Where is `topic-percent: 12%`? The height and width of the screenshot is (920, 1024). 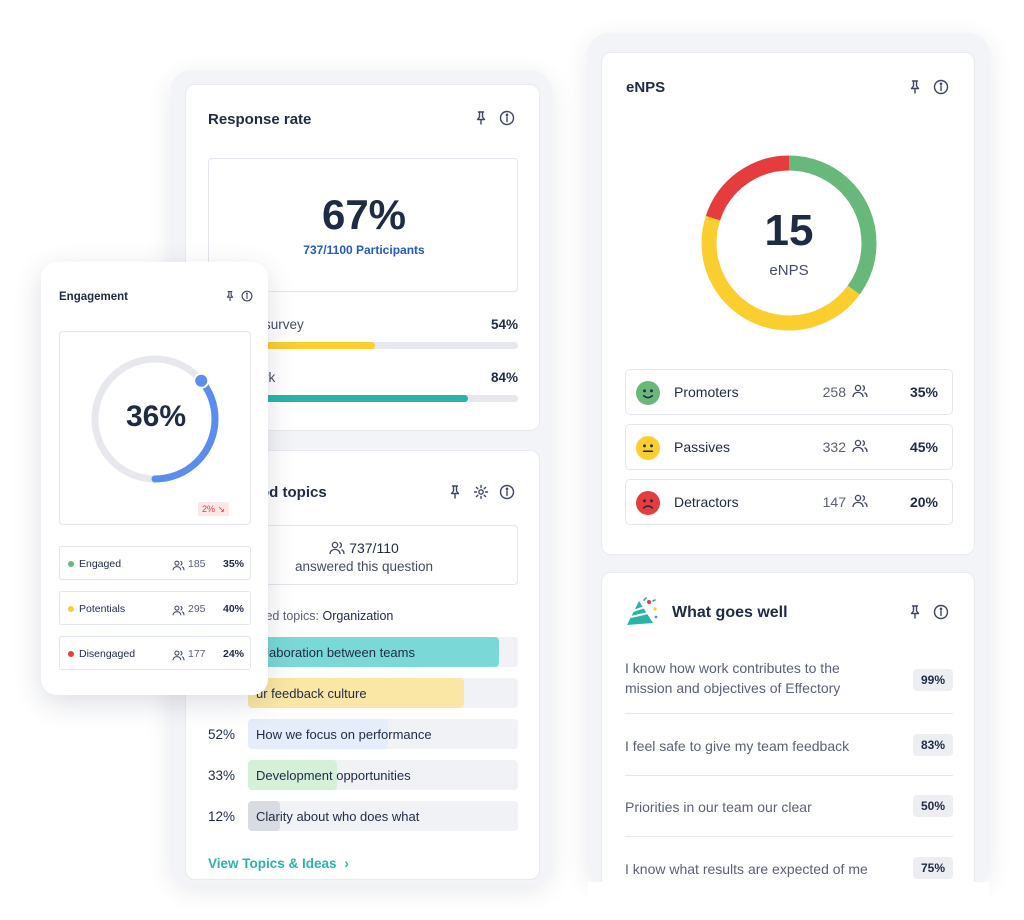 topic-percent: 12% is located at coordinates (222, 816).